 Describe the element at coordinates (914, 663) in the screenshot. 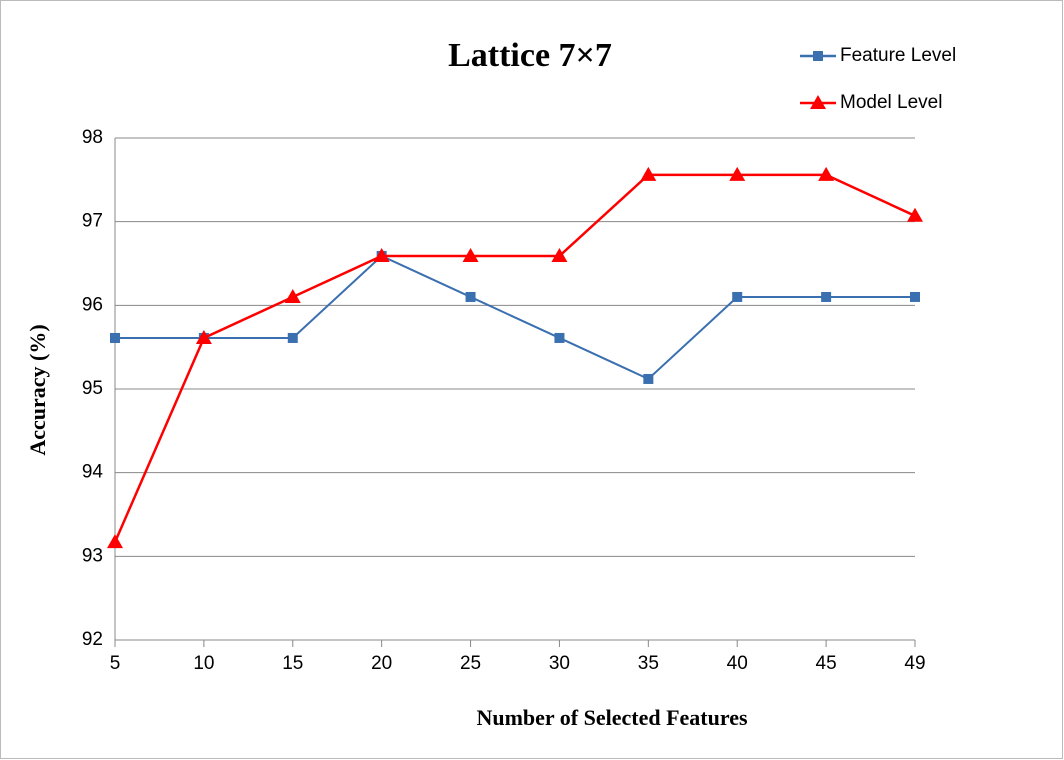

I see `x-tick-label: 49` at that location.